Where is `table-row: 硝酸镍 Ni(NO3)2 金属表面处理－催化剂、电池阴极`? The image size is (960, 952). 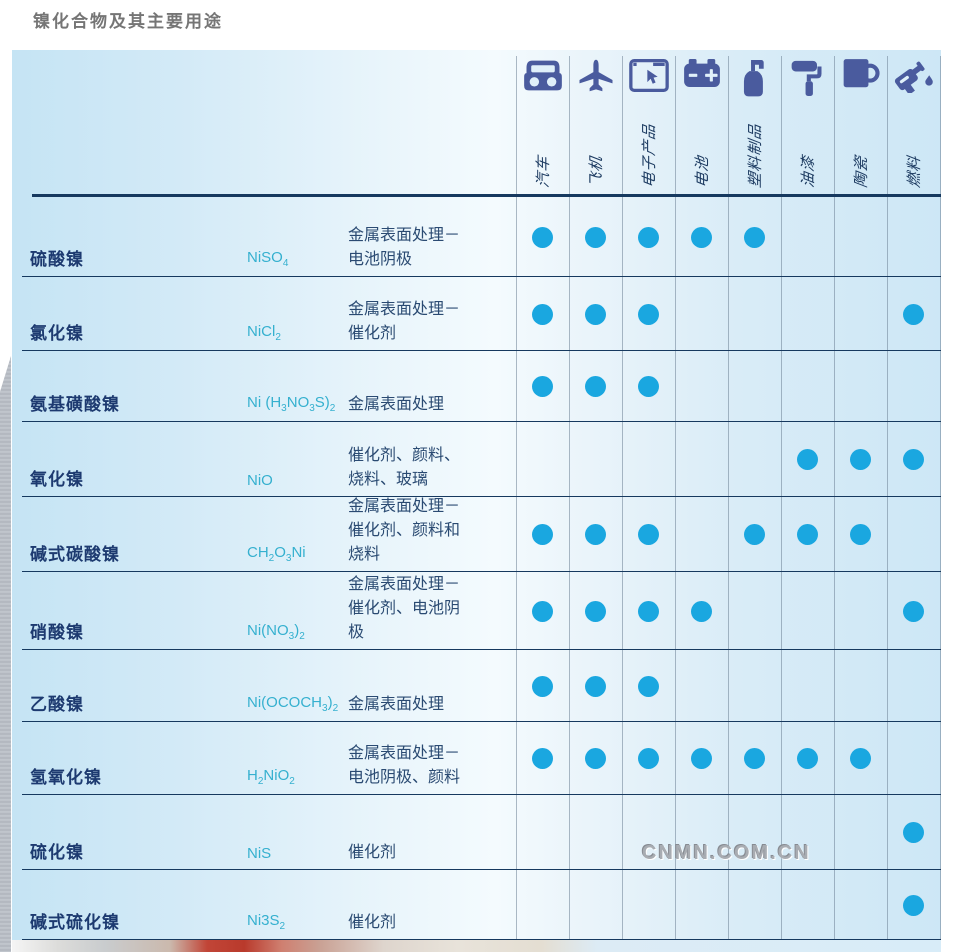 table-row: 硝酸镍 Ni(NO3)2 金属表面处理－催化剂、电池阴极 is located at coordinates (476, 611).